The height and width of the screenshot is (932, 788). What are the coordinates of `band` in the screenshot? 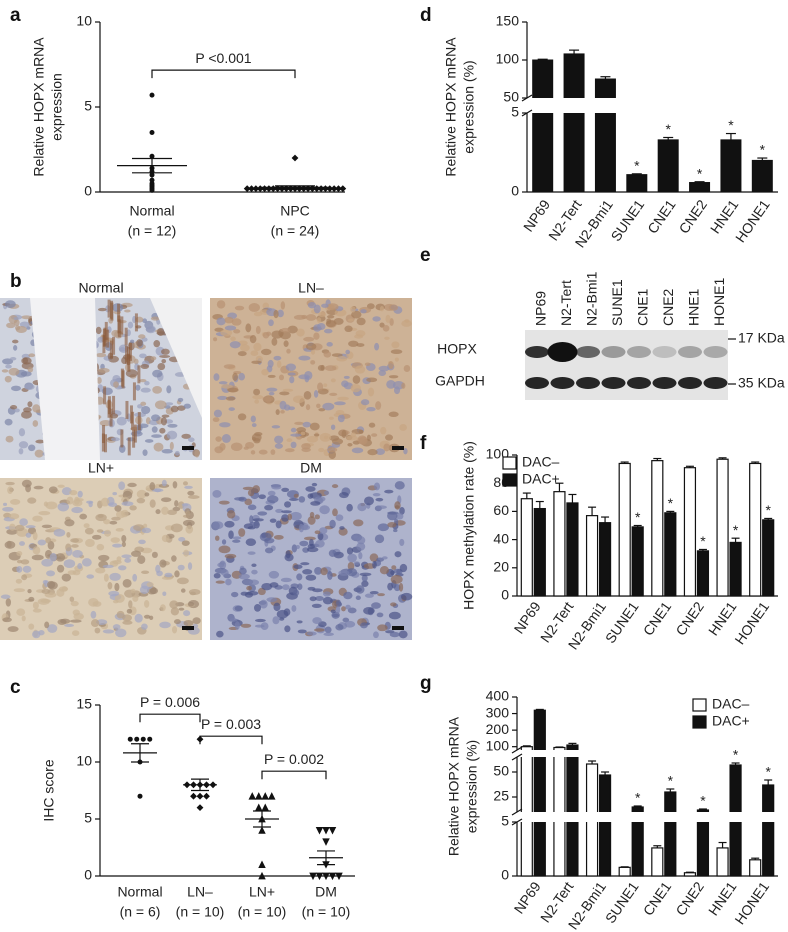 It's located at (537, 352).